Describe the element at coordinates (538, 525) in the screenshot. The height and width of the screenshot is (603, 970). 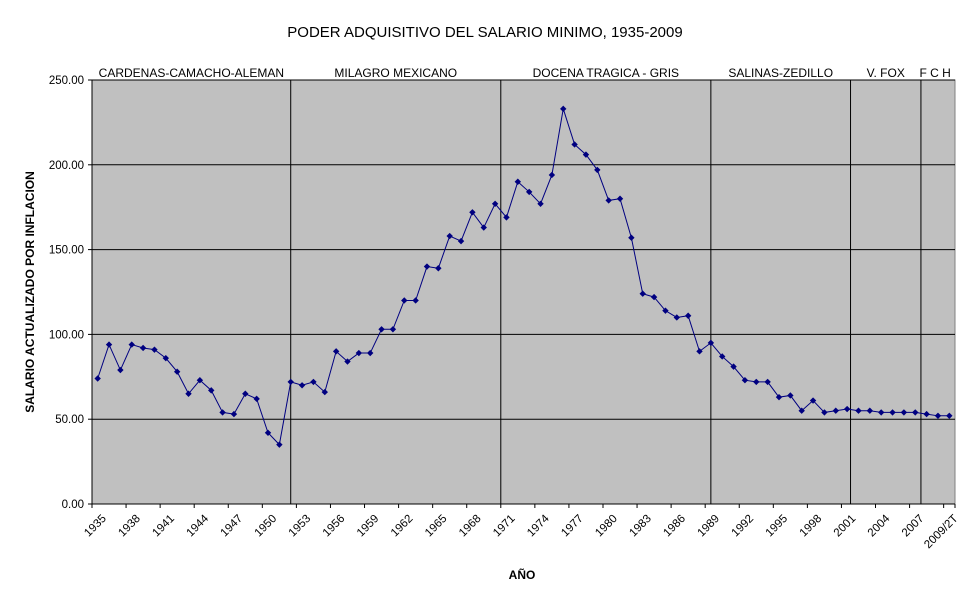
I see `x-tick-label: 1974` at that location.